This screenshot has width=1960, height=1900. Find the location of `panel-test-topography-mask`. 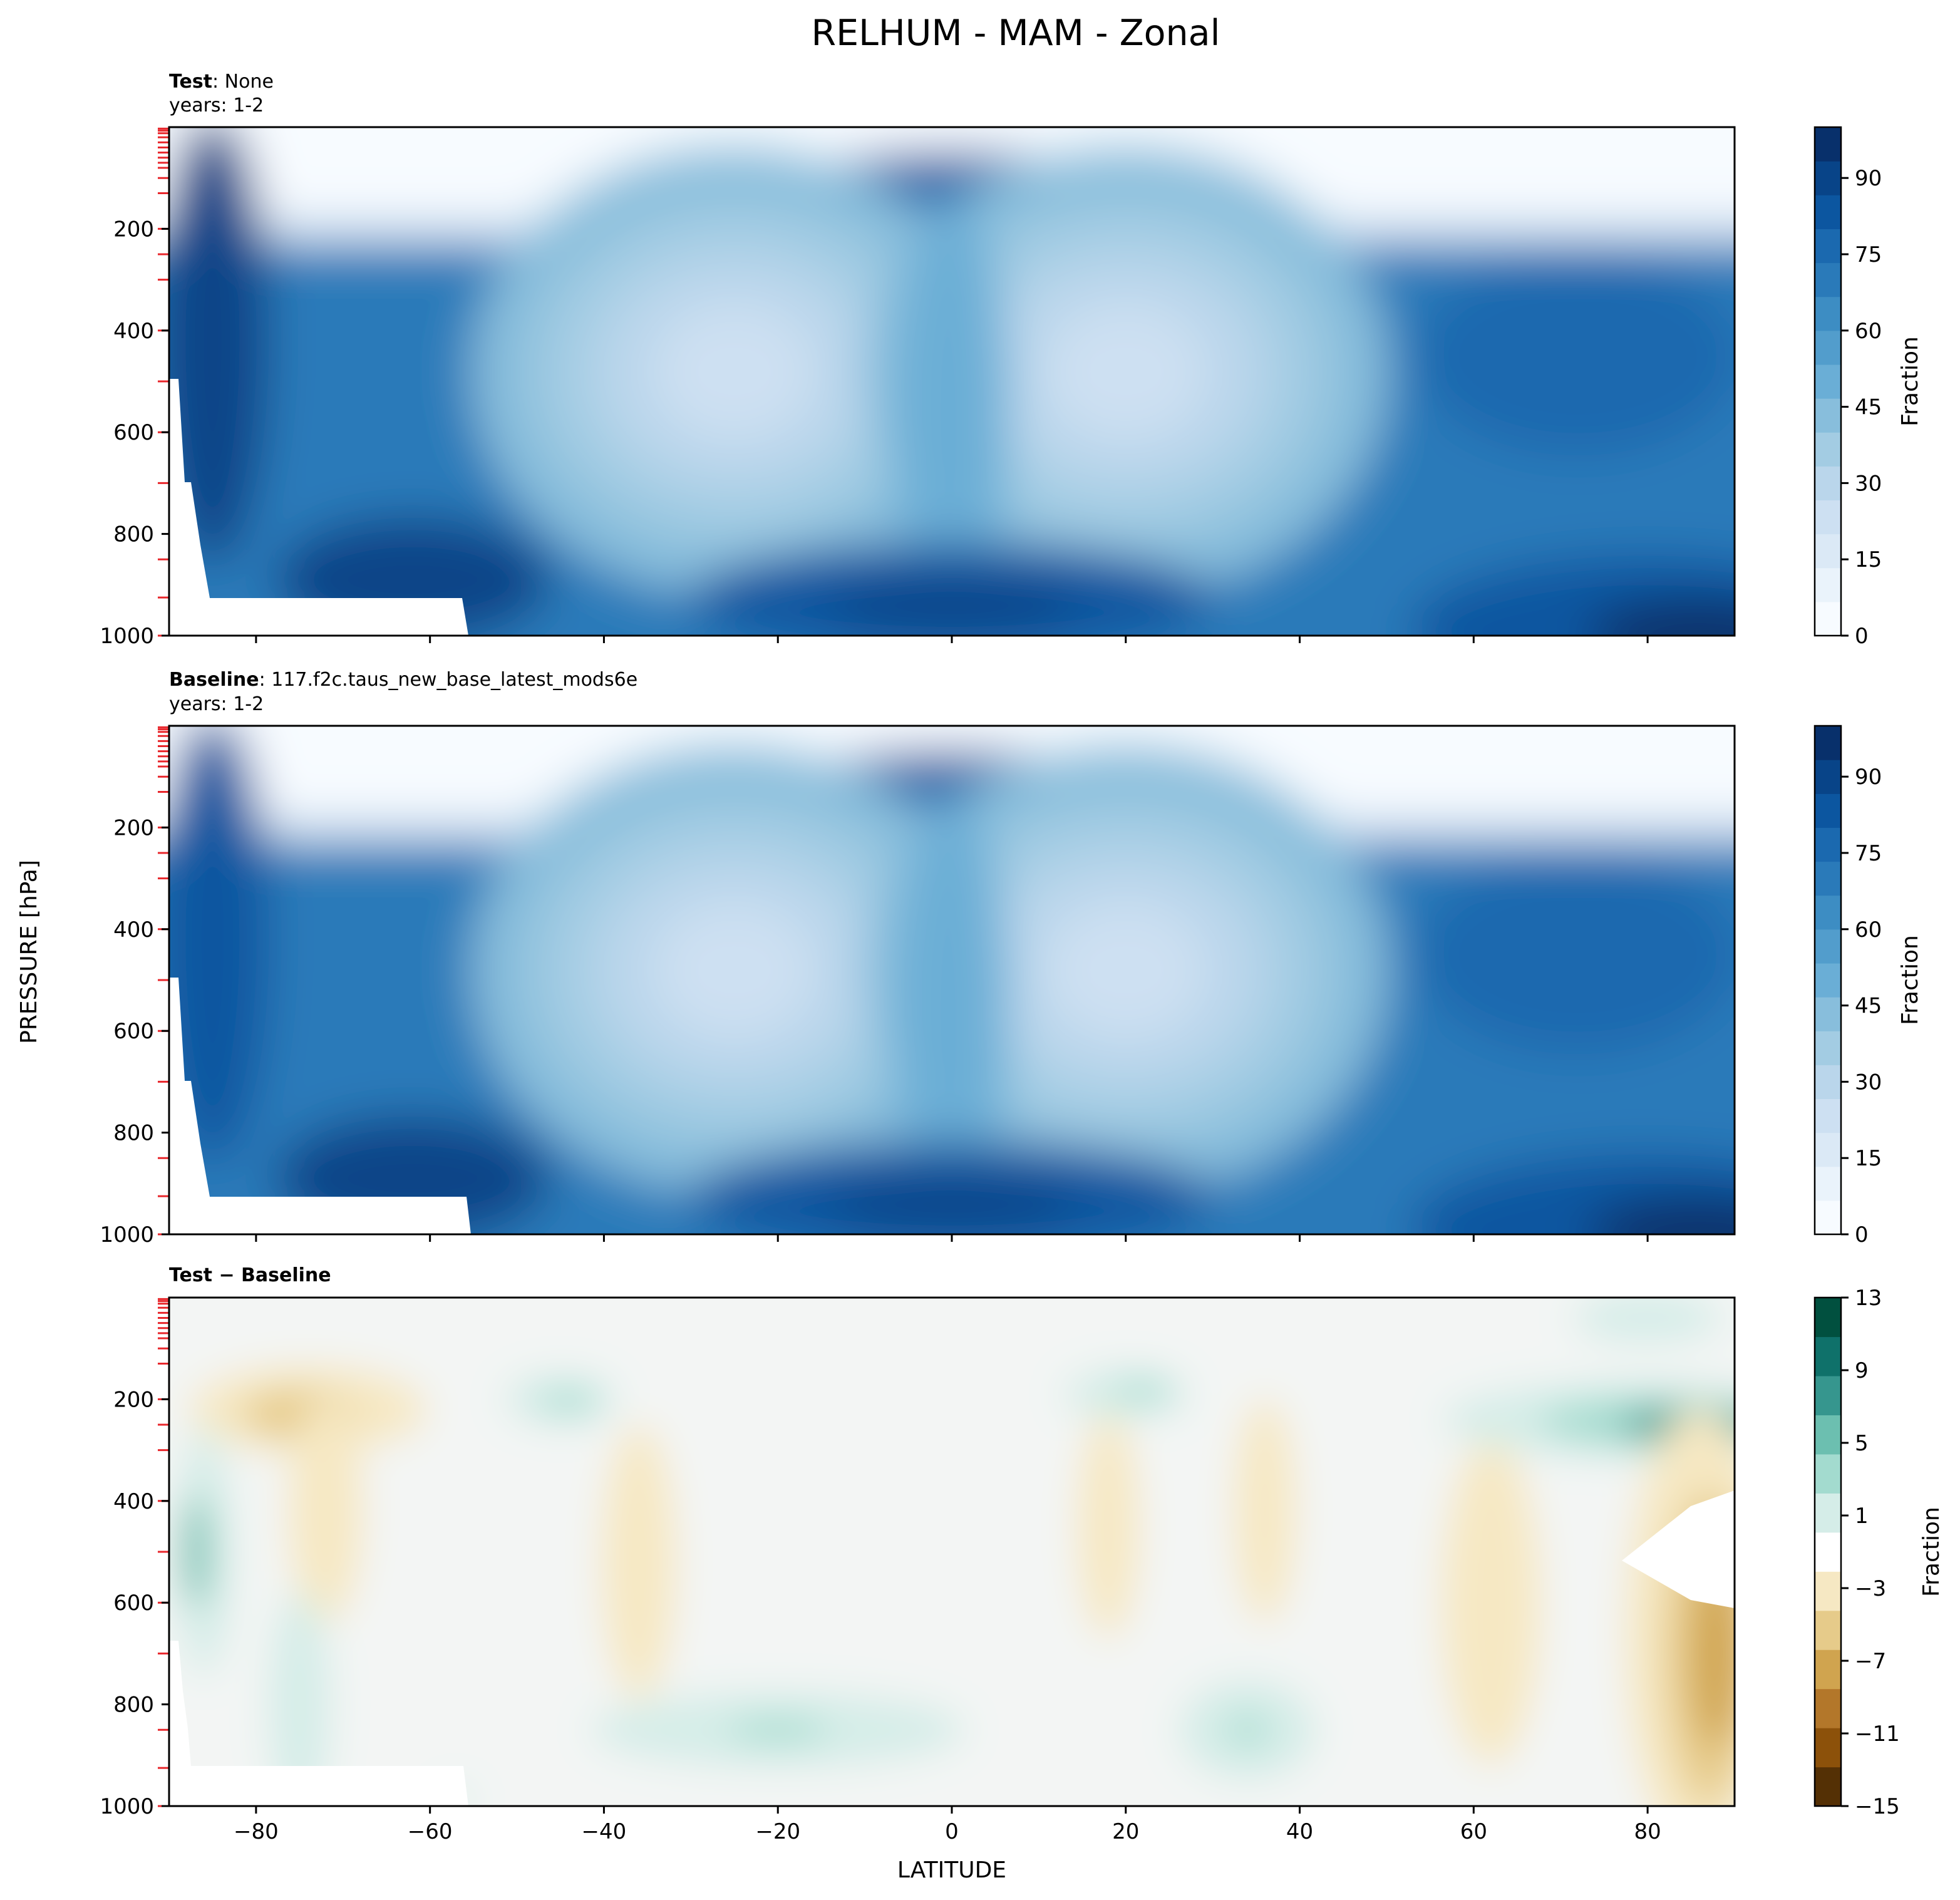

panel-test-topography-mask is located at coordinates (318, 507).